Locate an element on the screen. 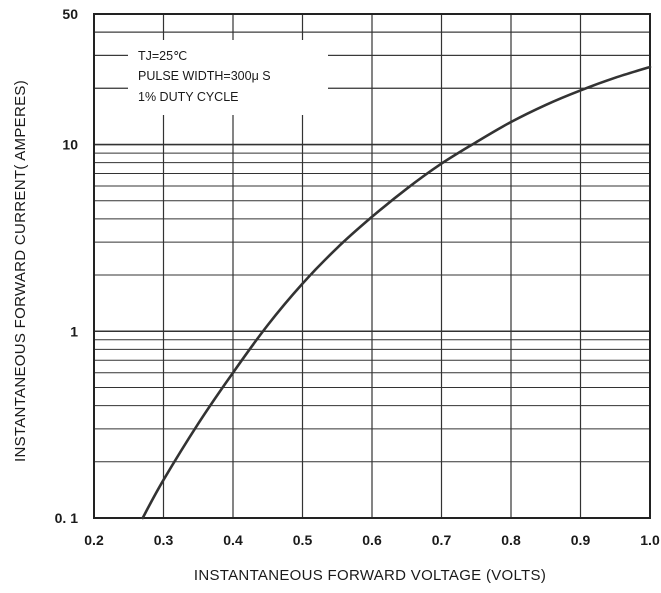 The height and width of the screenshot is (593, 661). annotation-junction-temp: TJ=25℃ is located at coordinates (162, 56).